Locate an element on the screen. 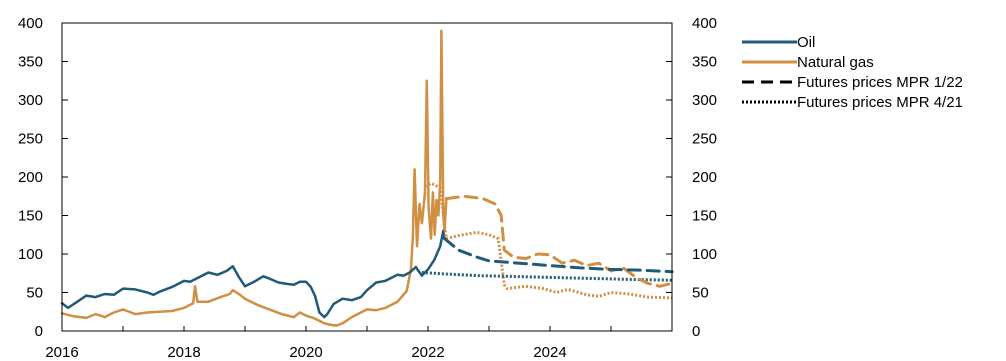  y-left-tick-label: 0 is located at coordinates (39, 331).